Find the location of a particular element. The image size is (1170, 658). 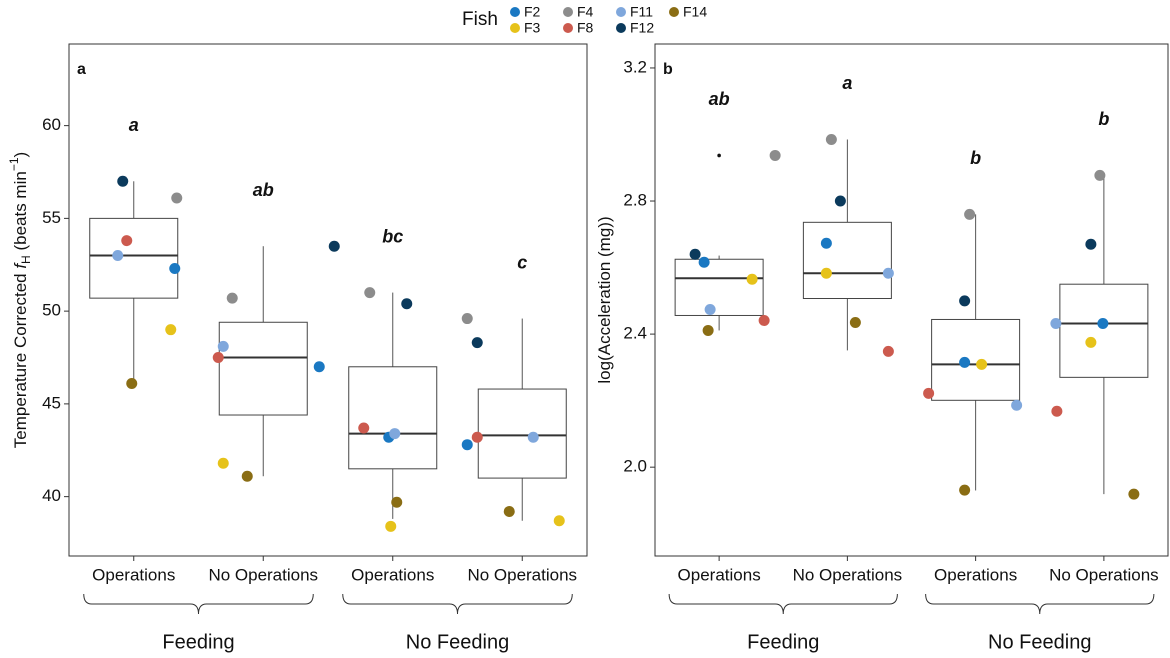

y-axis-label-part: ) is located at coordinates (20, 155).